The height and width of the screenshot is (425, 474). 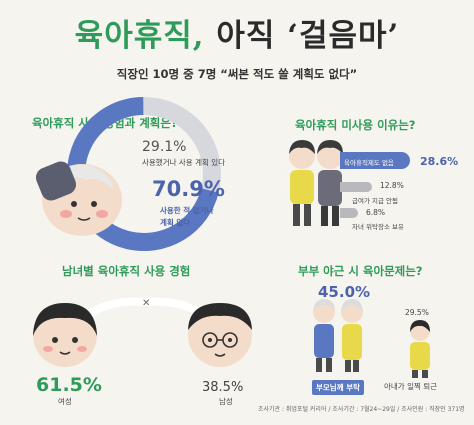 What do you see at coordinates (376, 212) in the screenshot?
I see `reason-pct-3: 6.8%` at bounding box center [376, 212].